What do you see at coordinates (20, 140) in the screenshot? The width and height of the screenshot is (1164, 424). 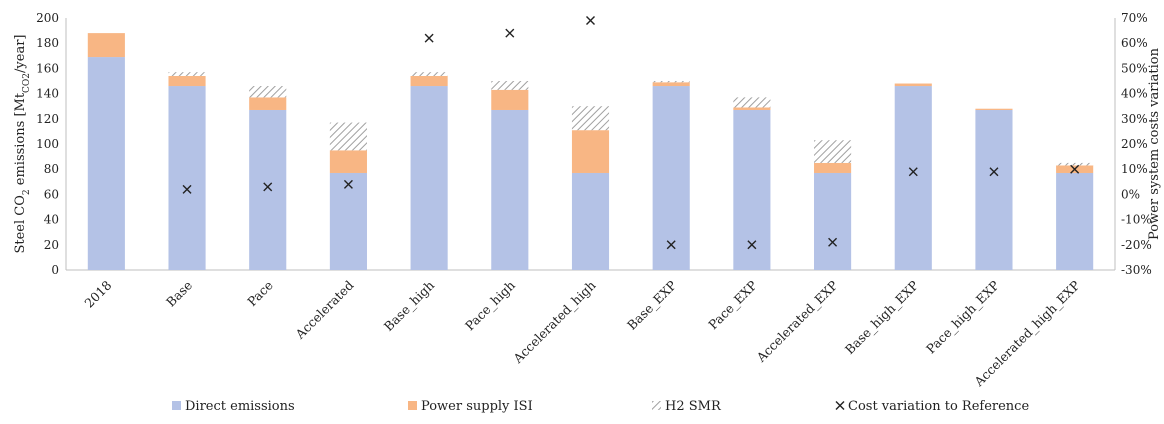 I see `axis-title-text: emissions [Mt` at bounding box center [20, 140].